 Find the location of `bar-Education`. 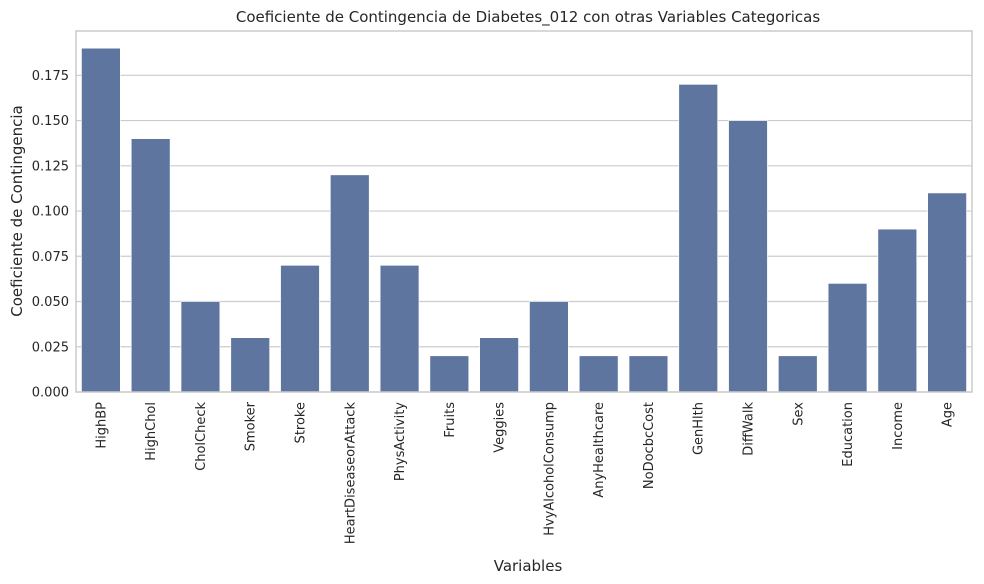

bar-Education is located at coordinates (847, 338).